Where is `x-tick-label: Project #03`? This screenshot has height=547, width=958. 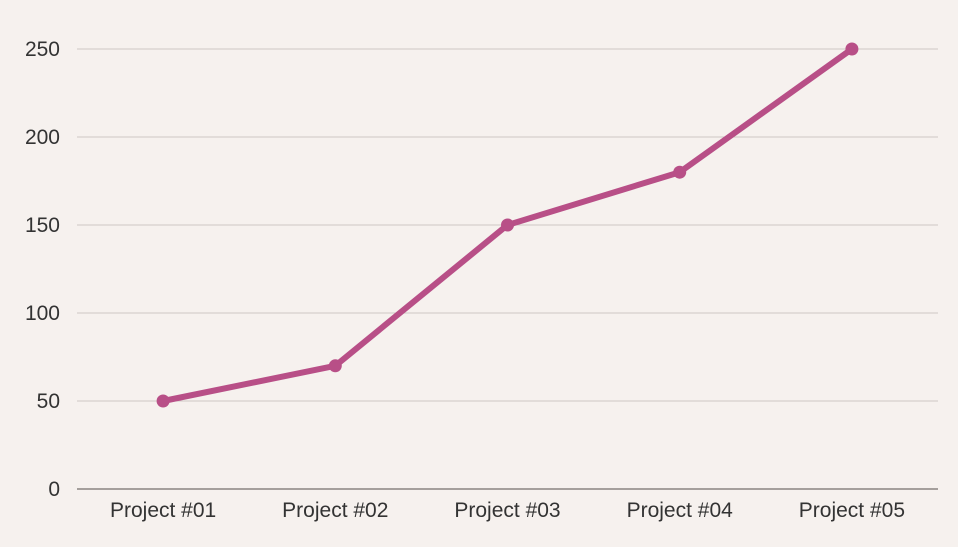
x-tick-label: Project #03 is located at coordinates (507, 510).